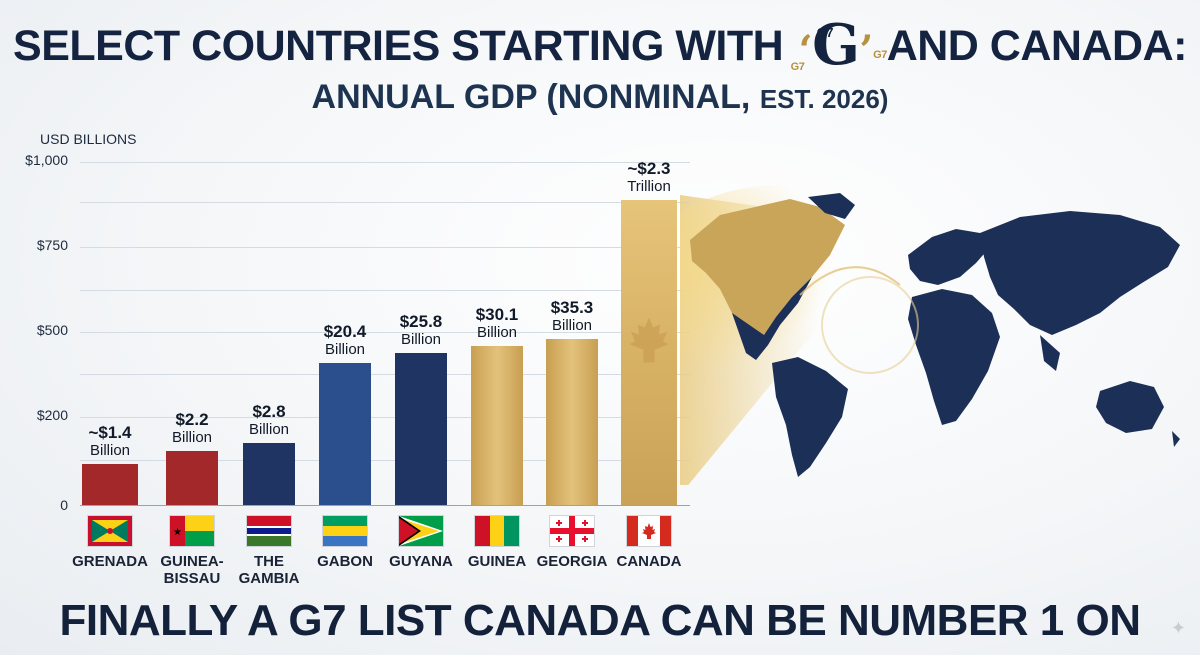  I want to click on chart-subtitle: ANNUAL GDP (NONMINAL, EST. 2026), so click(600, 97).